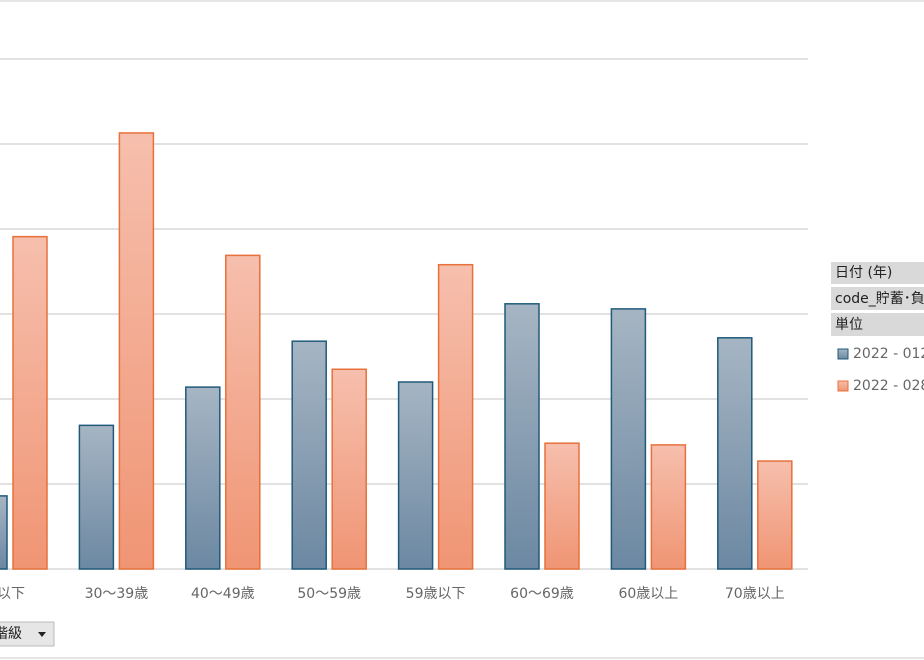  Describe the element at coordinates (329, 594) in the screenshot. I see `x-tick-label: 50〜59歳` at that location.